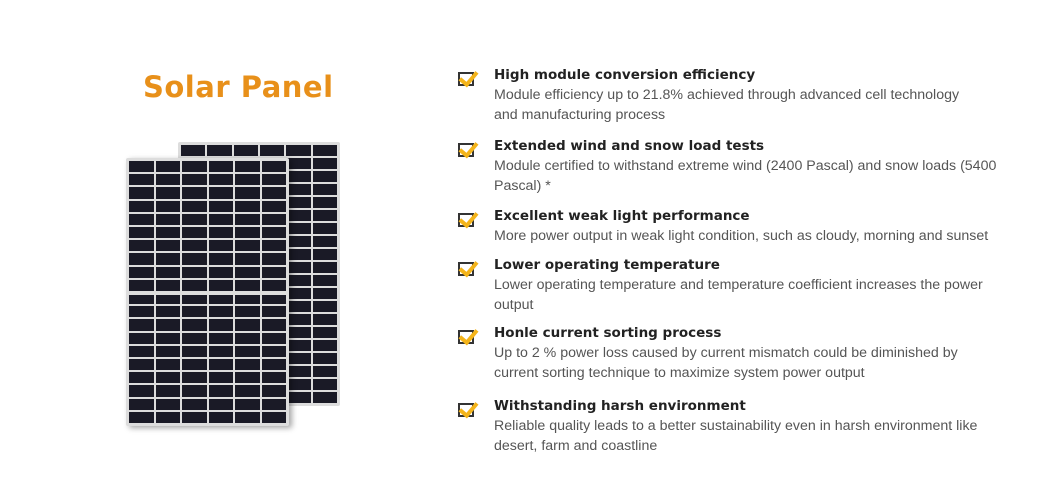 The height and width of the screenshot is (504, 1050). What do you see at coordinates (576, 446) in the screenshot?
I see `feature-description: desert, farm and coastline` at bounding box center [576, 446].